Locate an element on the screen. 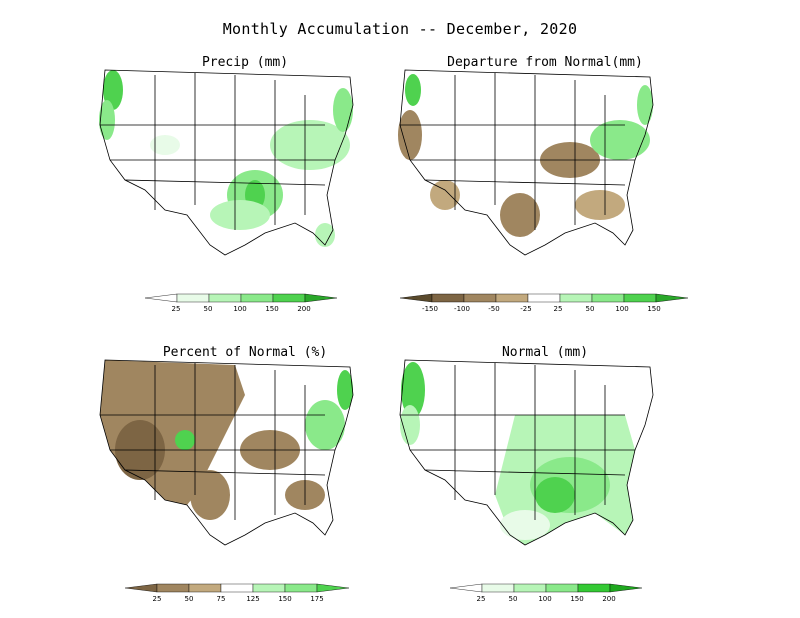 The height and width of the screenshot is (618, 800). colorbar-precip: 25 50 100 150 200 is located at coordinates (241, 303).